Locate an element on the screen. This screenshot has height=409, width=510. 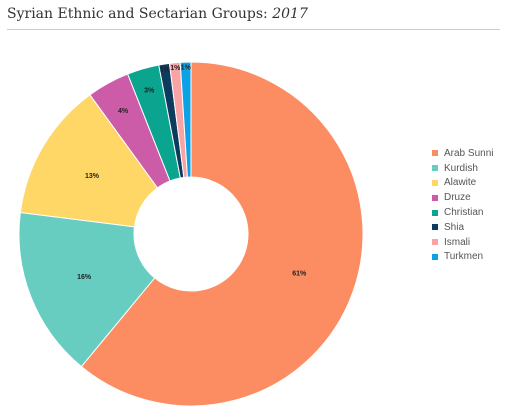
legend-label: Shia is located at coordinates (454, 227).